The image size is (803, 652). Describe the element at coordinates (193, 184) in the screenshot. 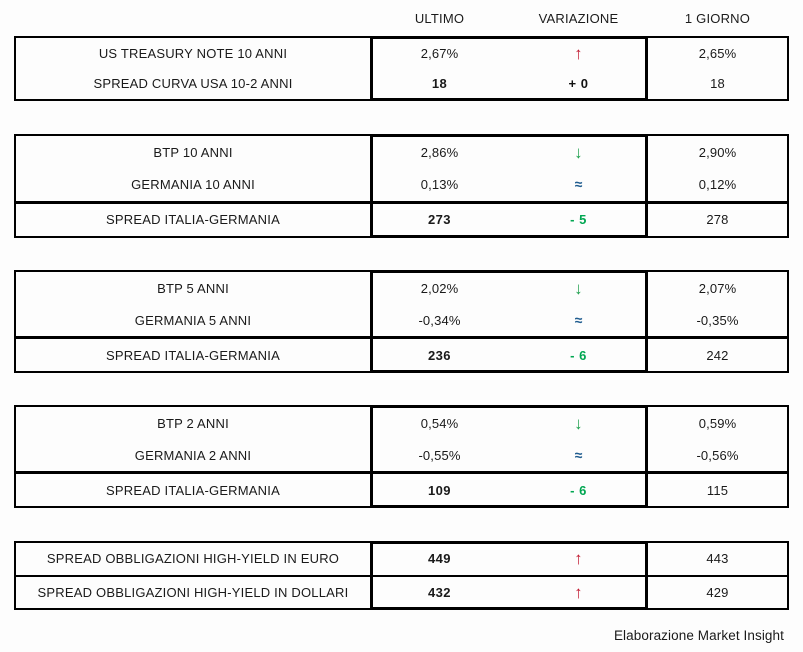

I see `instrument-label: GERMANIA 10 ANNI` at that location.